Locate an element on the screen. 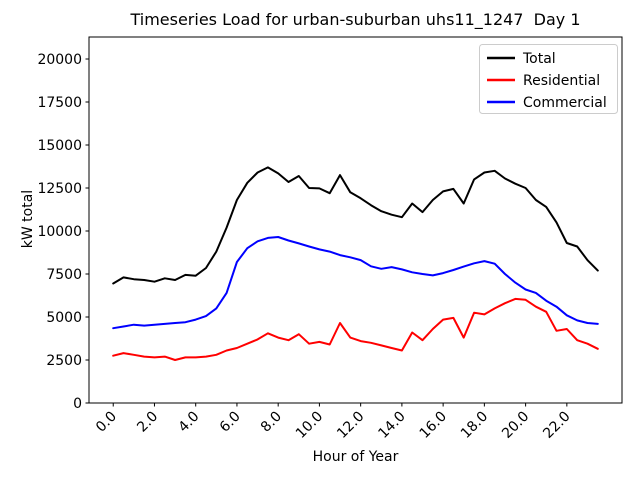  x-tick-label: 8.0 is located at coordinates (271, 422).